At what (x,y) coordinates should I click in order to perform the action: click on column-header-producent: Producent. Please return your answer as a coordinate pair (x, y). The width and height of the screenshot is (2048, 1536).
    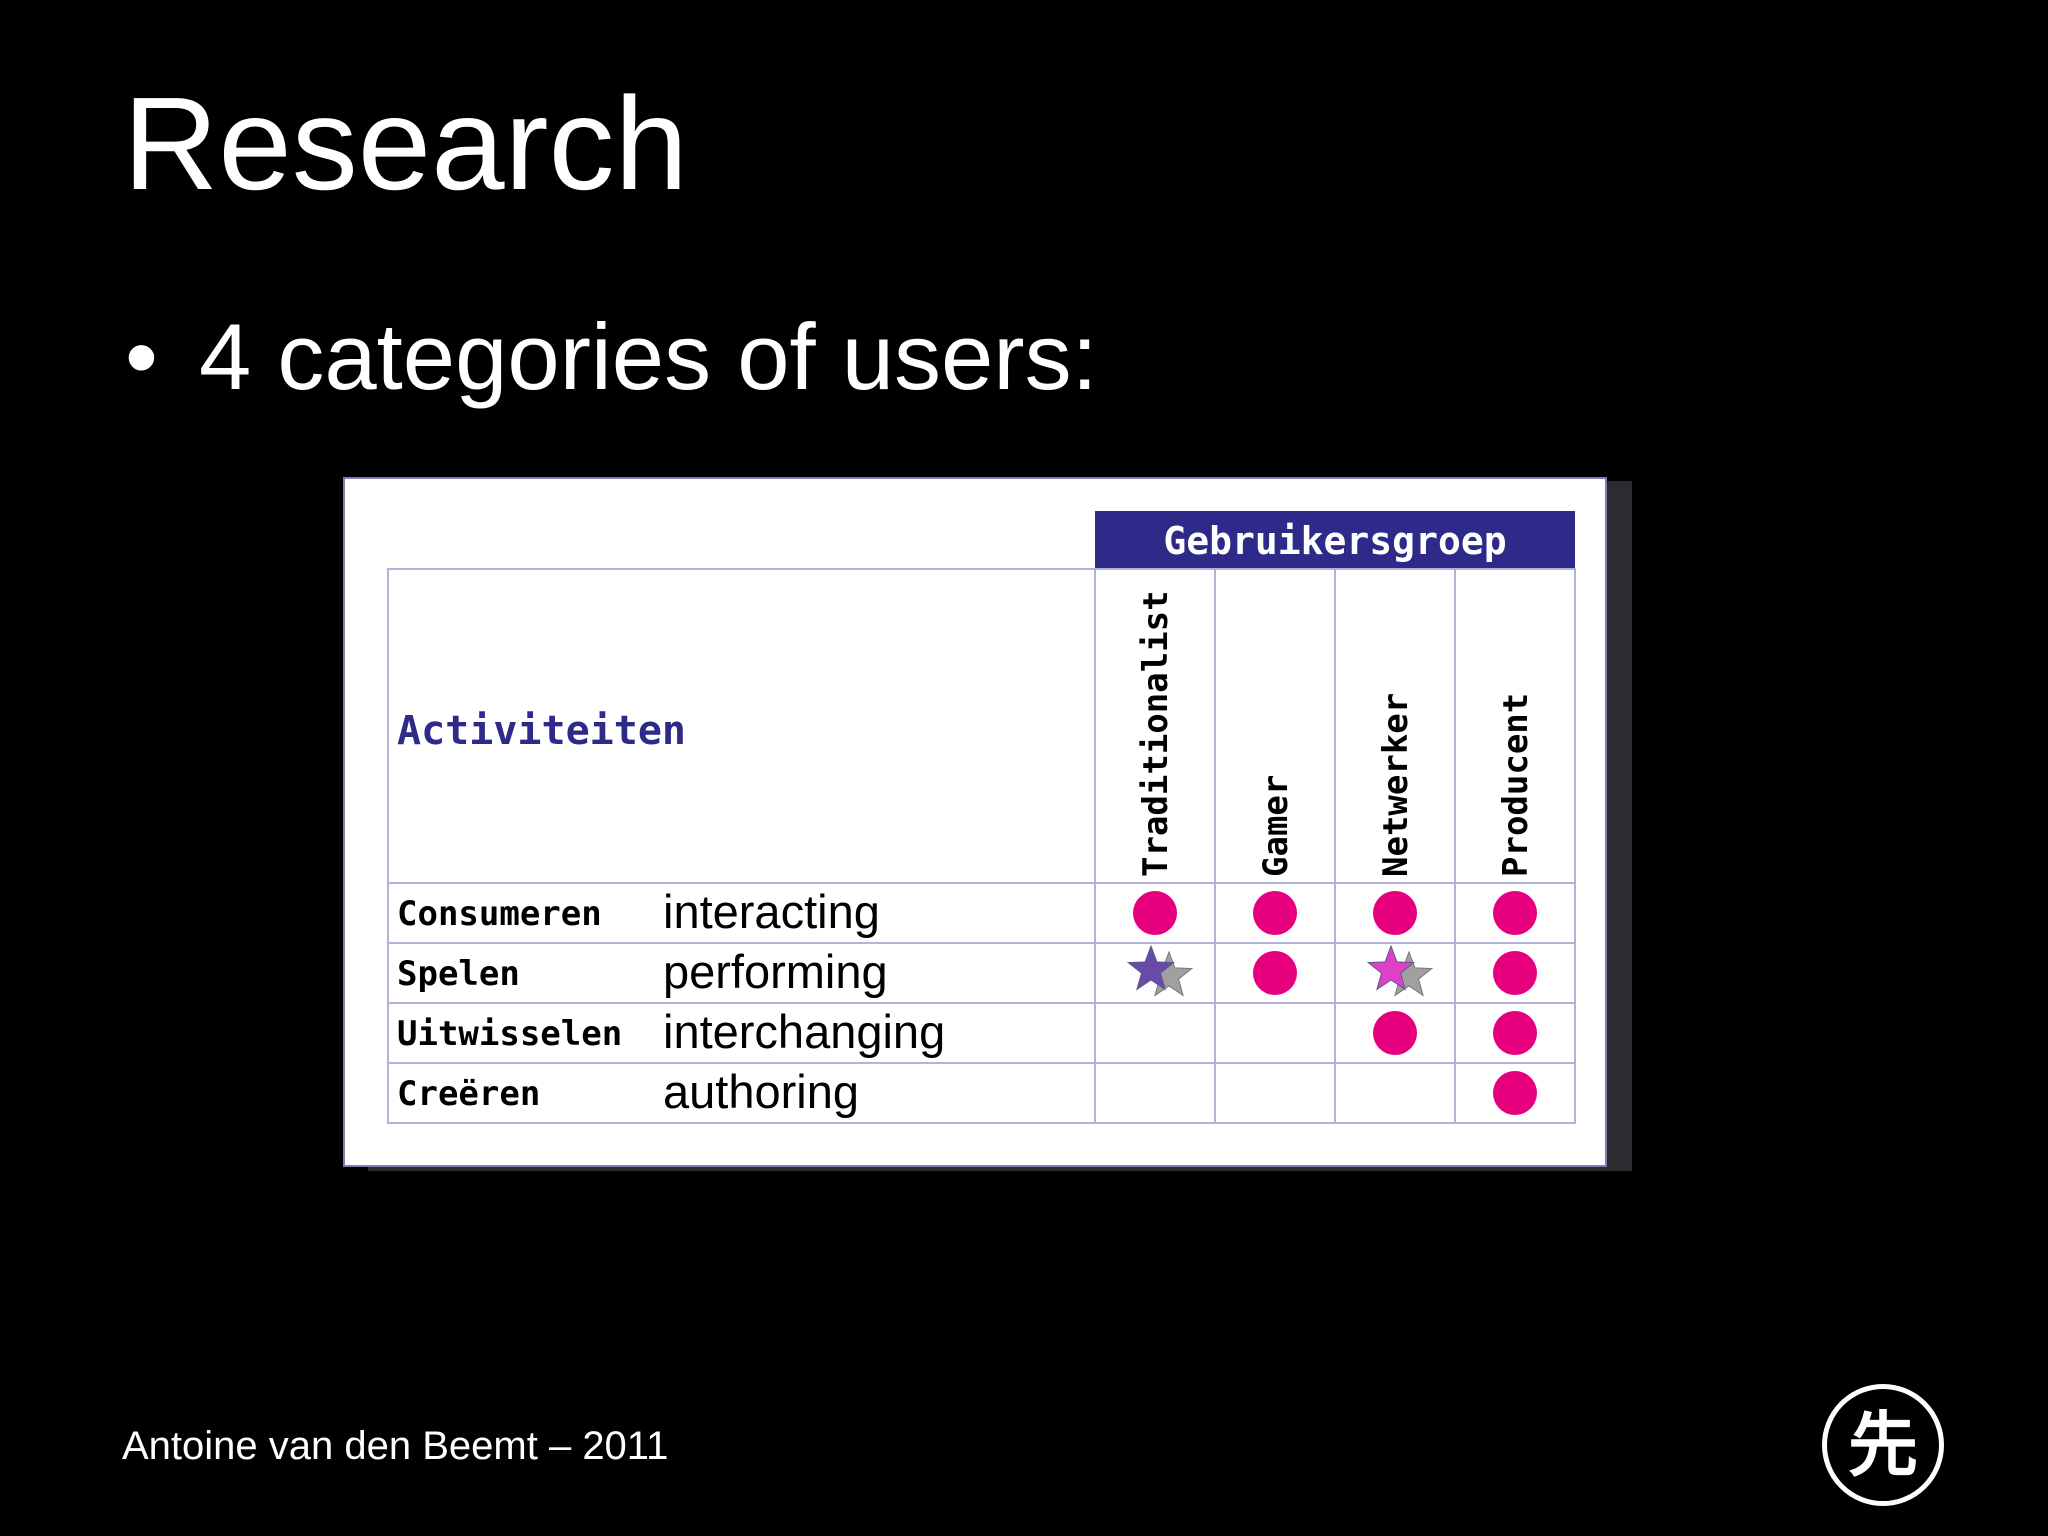
    Looking at the image, I should click on (1516, 785).